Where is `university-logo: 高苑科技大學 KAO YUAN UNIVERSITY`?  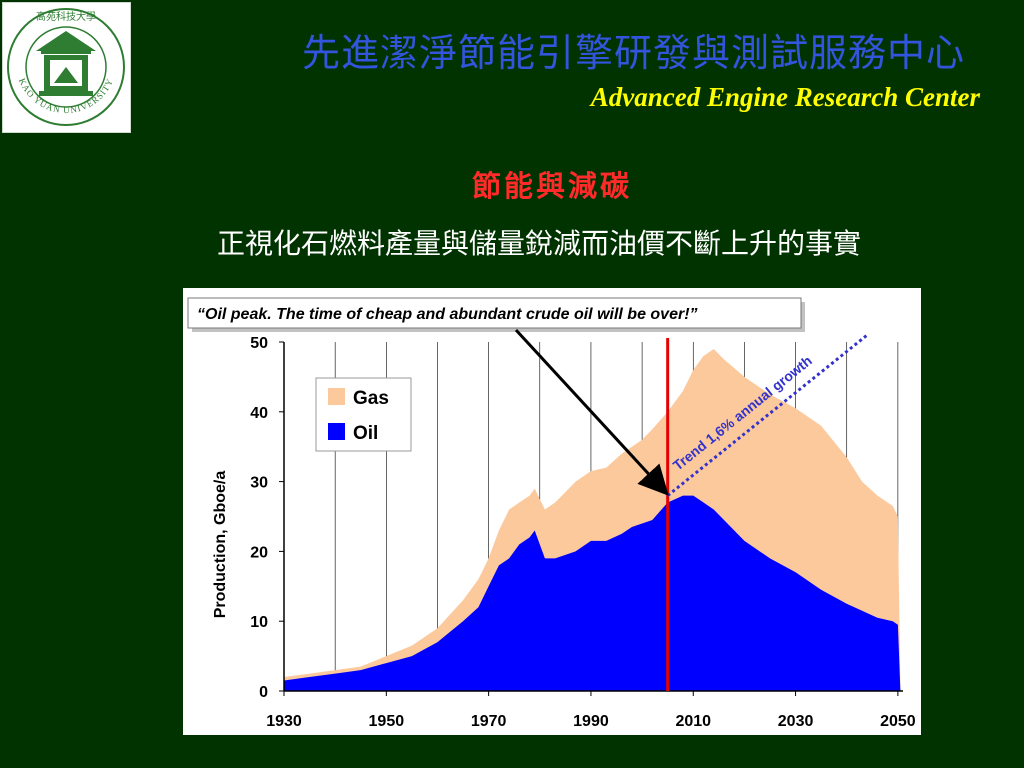
university-logo: 高苑科技大學 KAO YUAN UNIVERSITY is located at coordinates (66, 67).